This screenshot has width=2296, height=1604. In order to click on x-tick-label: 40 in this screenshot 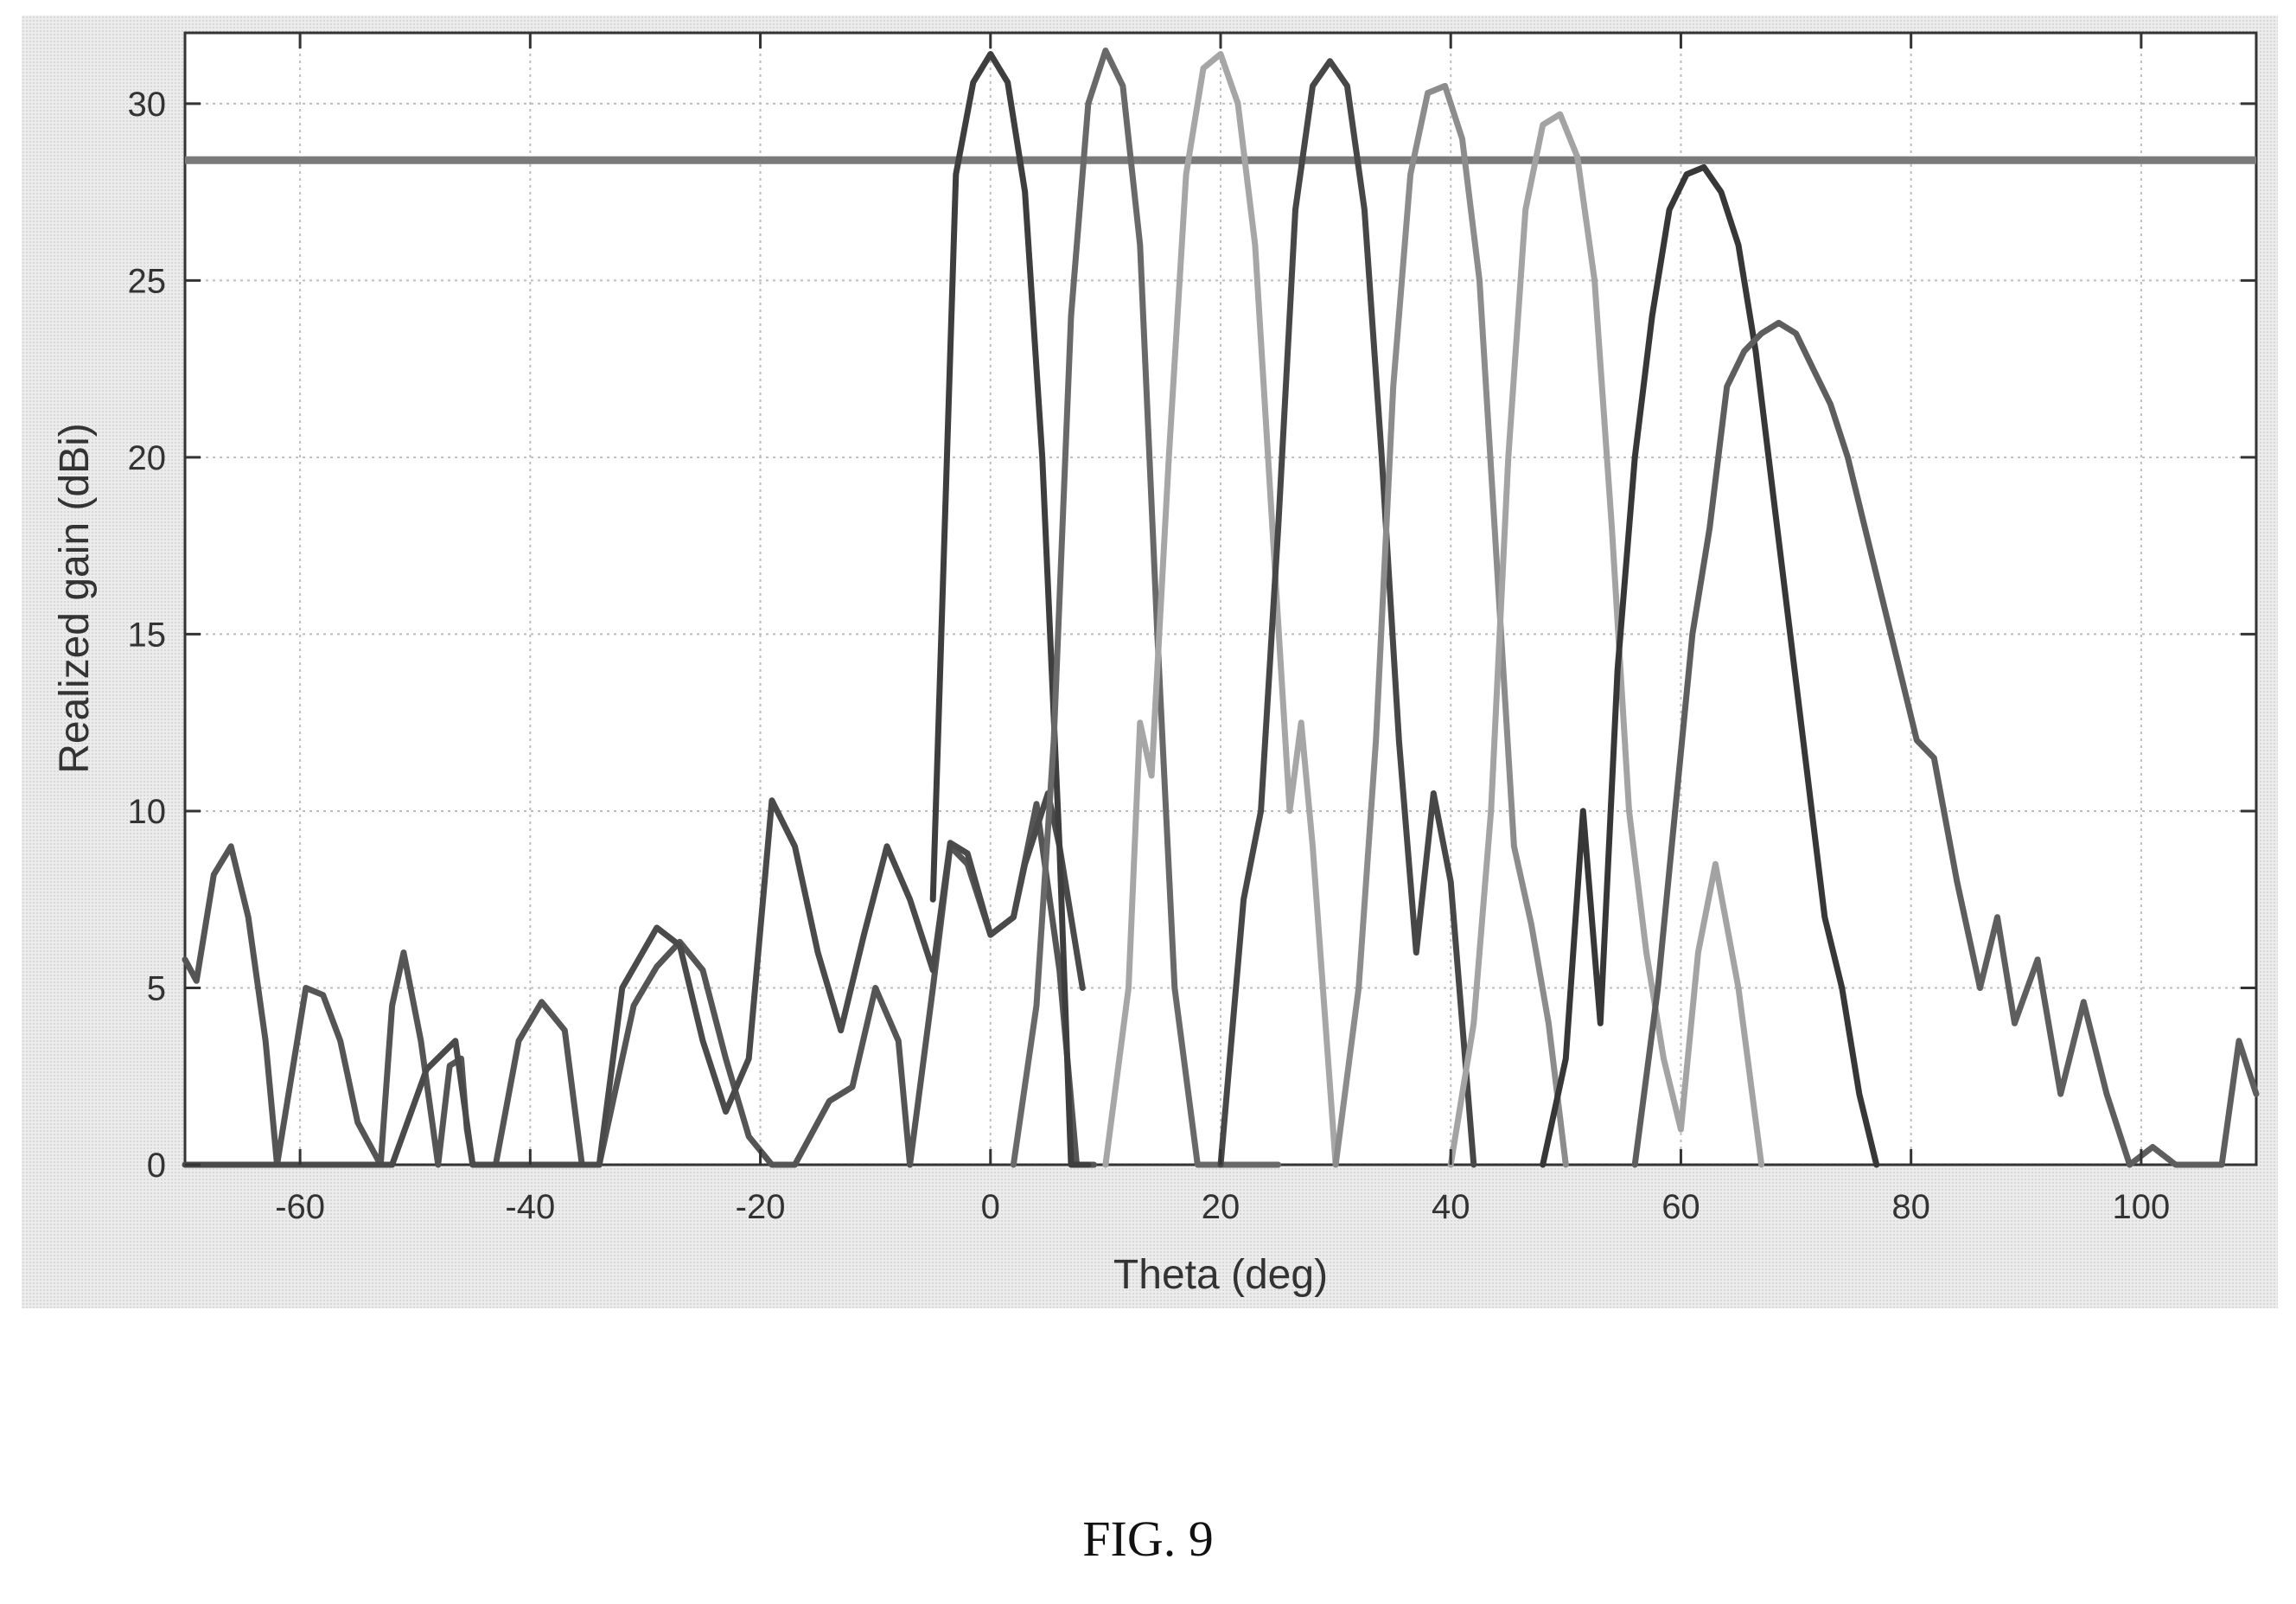, I will do `click(1451, 1207)`.